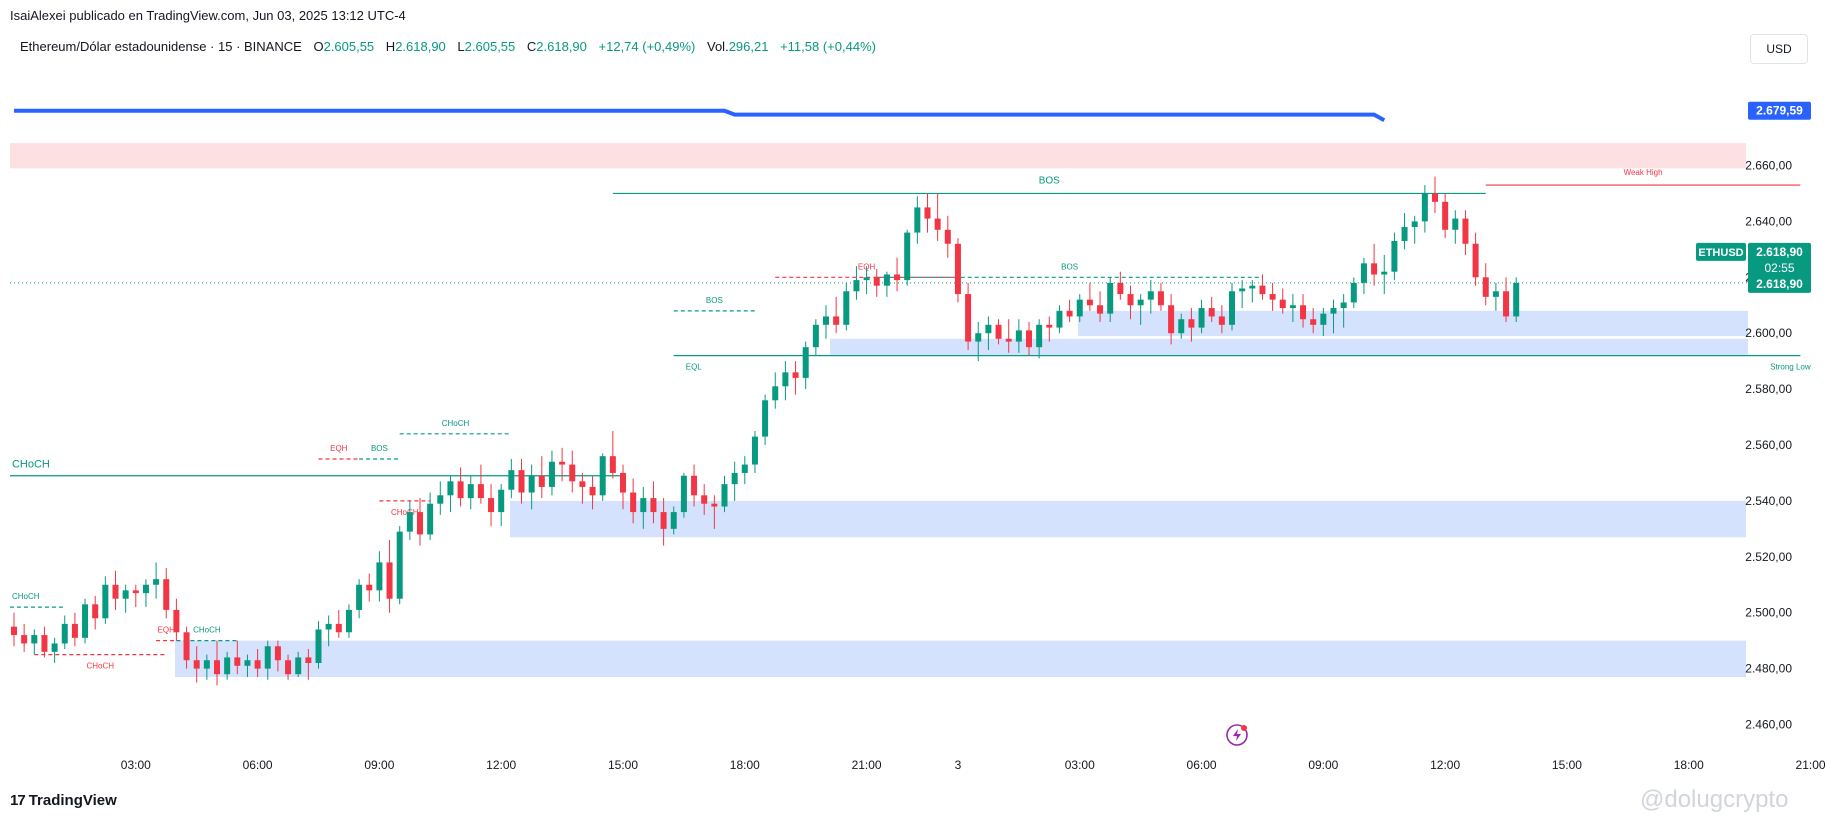 This screenshot has height=820, width=1826. What do you see at coordinates (501, 765) in the screenshot?
I see `x-tick-label: 12:00` at bounding box center [501, 765].